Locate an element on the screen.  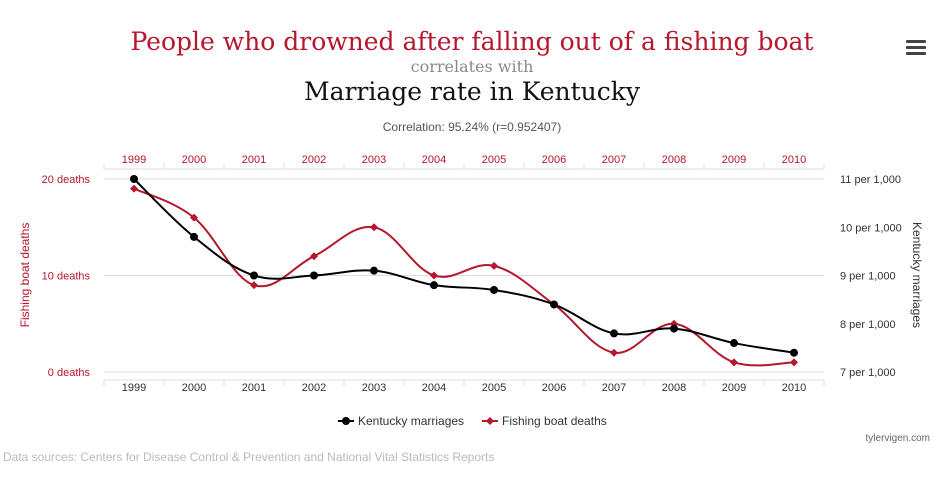
x-tick-label-bottom: 2001 is located at coordinates (254, 388).